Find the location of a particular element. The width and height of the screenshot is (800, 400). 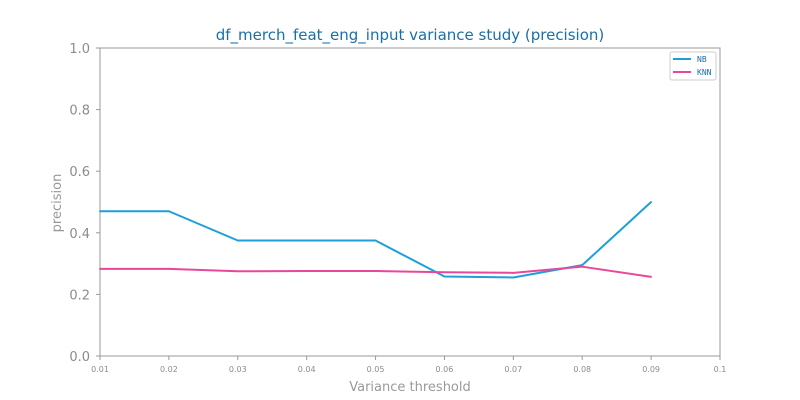

x-tick-label: 0.08 is located at coordinates (582, 369).